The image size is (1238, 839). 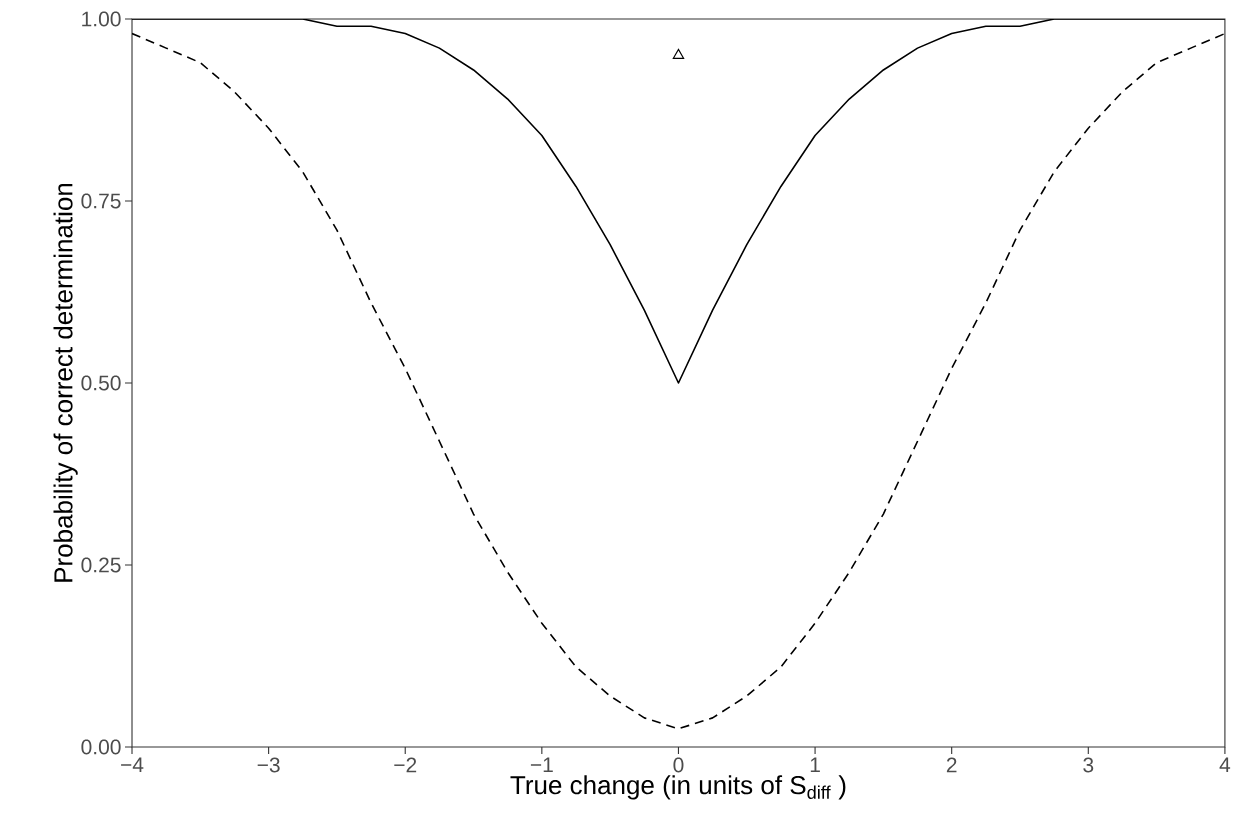 I want to click on x-axis-title: True change (in units of S$_{diff}$ ), so click(x=678, y=787).